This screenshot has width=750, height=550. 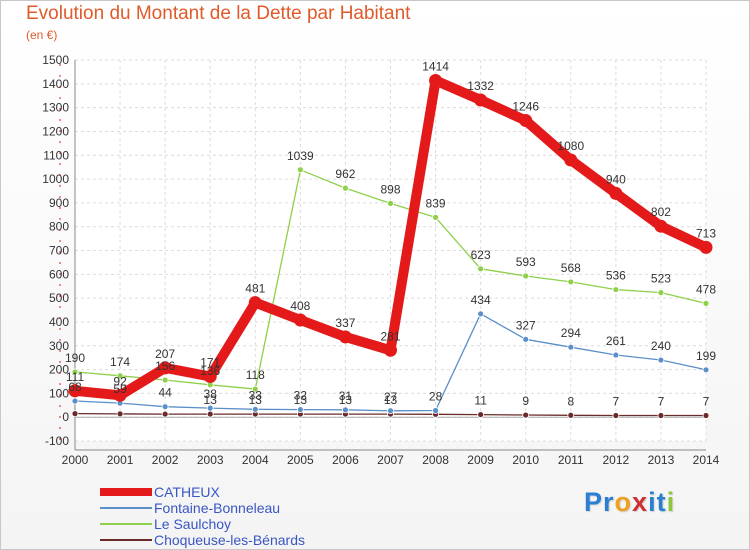 I want to click on legend-label-le-saulchoy: Le Saulchoy, so click(x=193, y=524).